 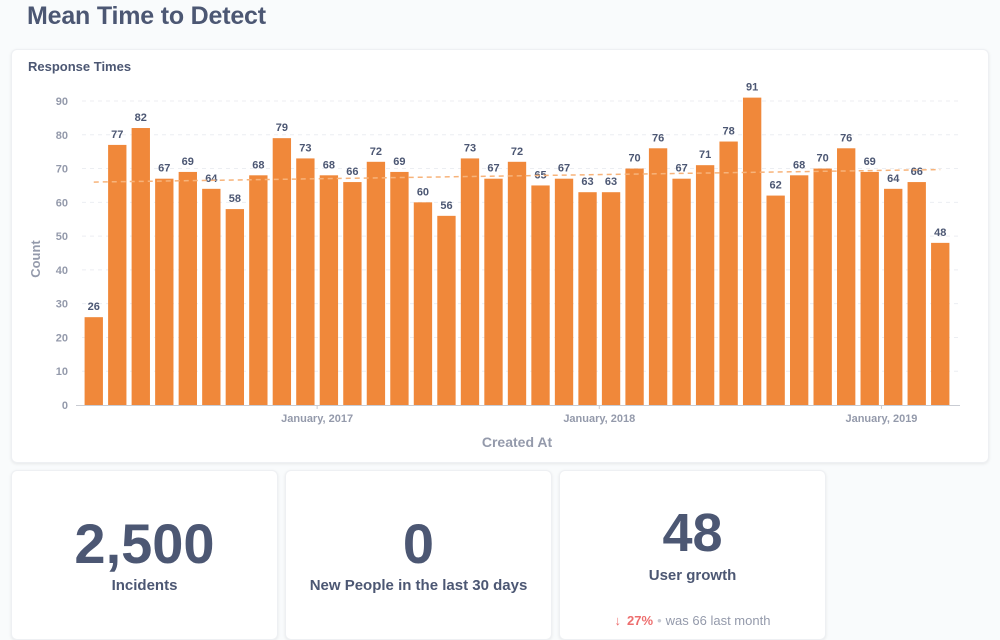 I want to click on trend-line, so click(x=517, y=175).